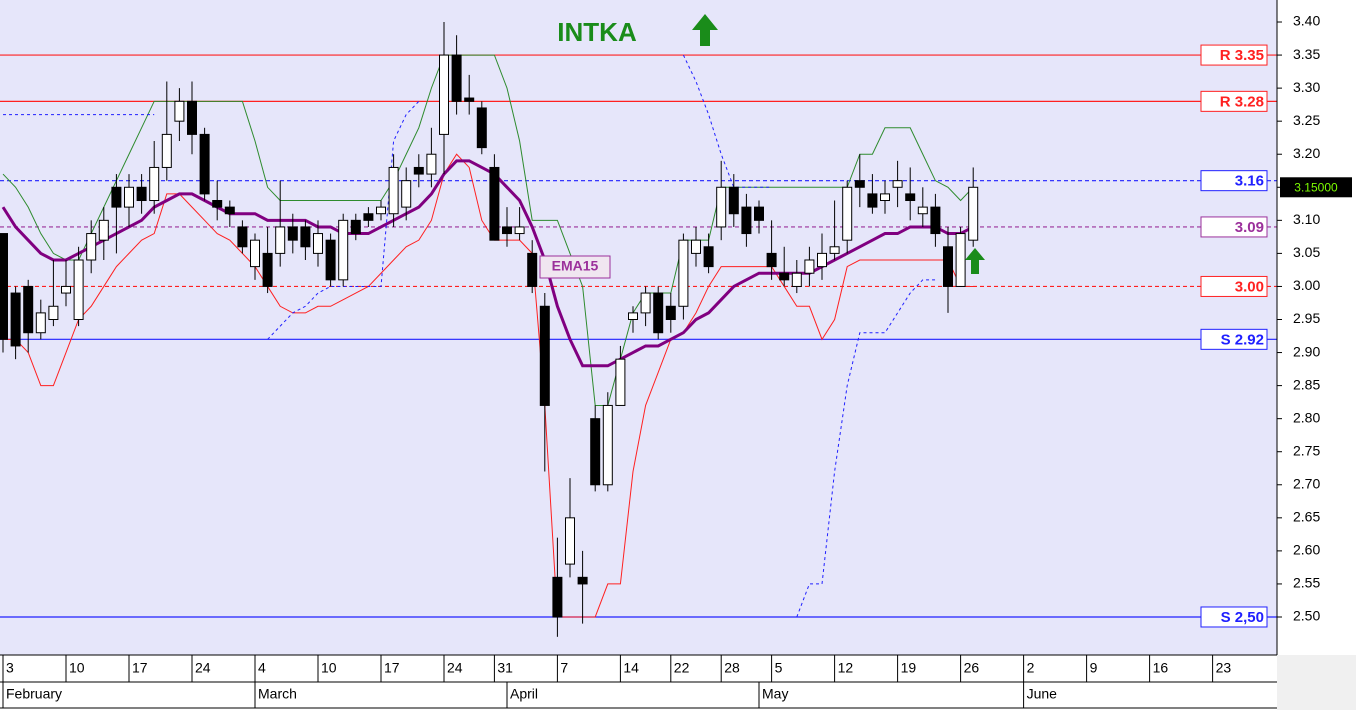 The width and height of the screenshot is (1356, 710). What do you see at coordinates (1306, 384) in the screenshot?
I see `y-tick-label: 2.85` at bounding box center [1306, 384].